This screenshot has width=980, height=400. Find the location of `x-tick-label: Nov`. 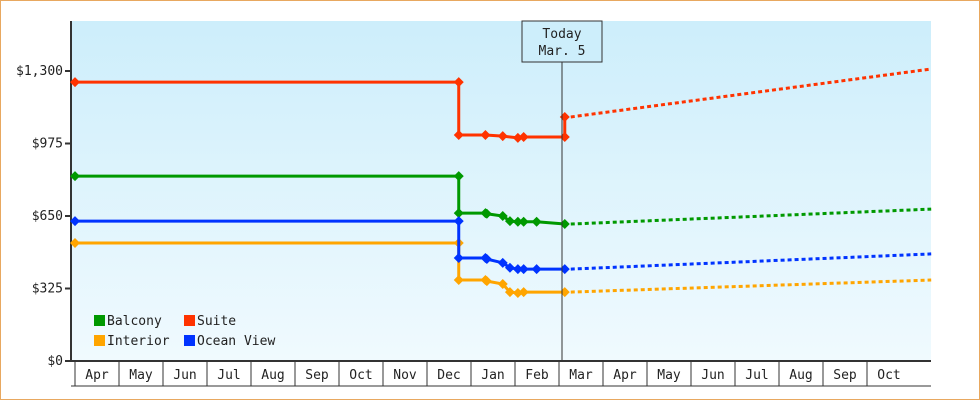

x-tick-label: Nov is located at coordinates (405, 375).